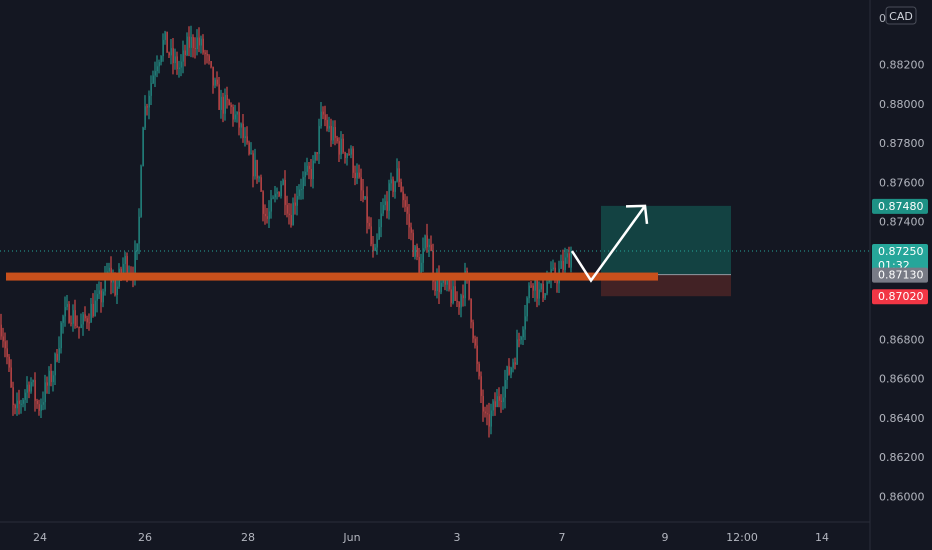  I want to click on price-tick-label: 0.87600, so click(902, 182).